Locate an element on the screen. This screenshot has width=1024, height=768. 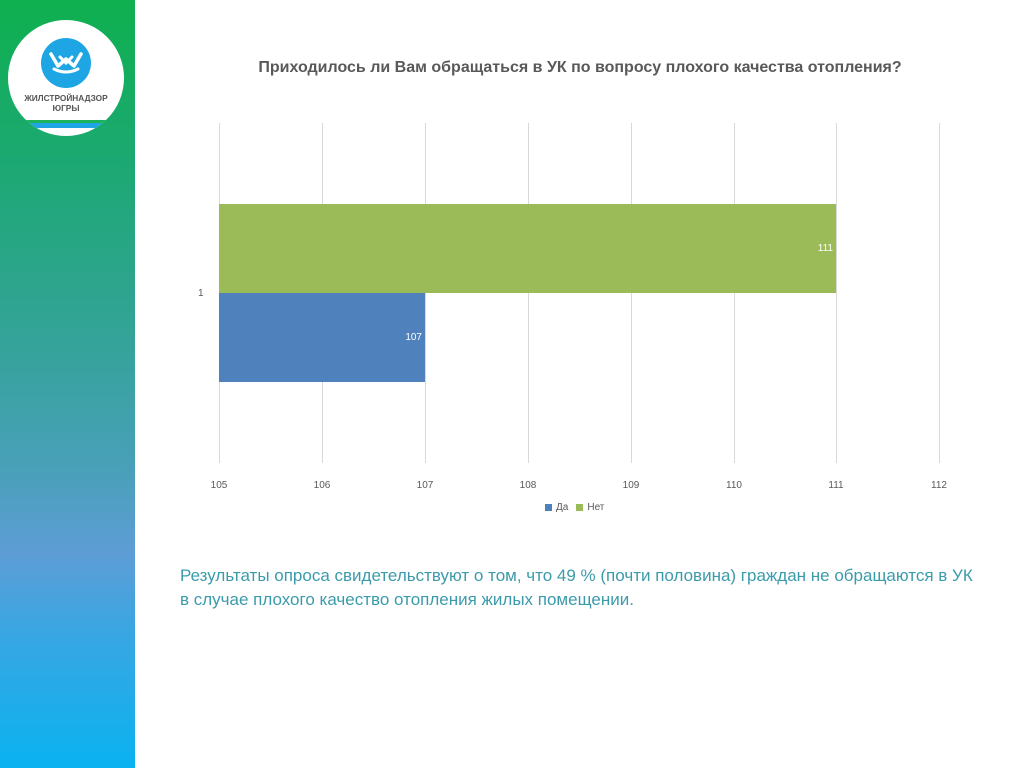
logo-stripe-blue is located at coordinates (66, 125).